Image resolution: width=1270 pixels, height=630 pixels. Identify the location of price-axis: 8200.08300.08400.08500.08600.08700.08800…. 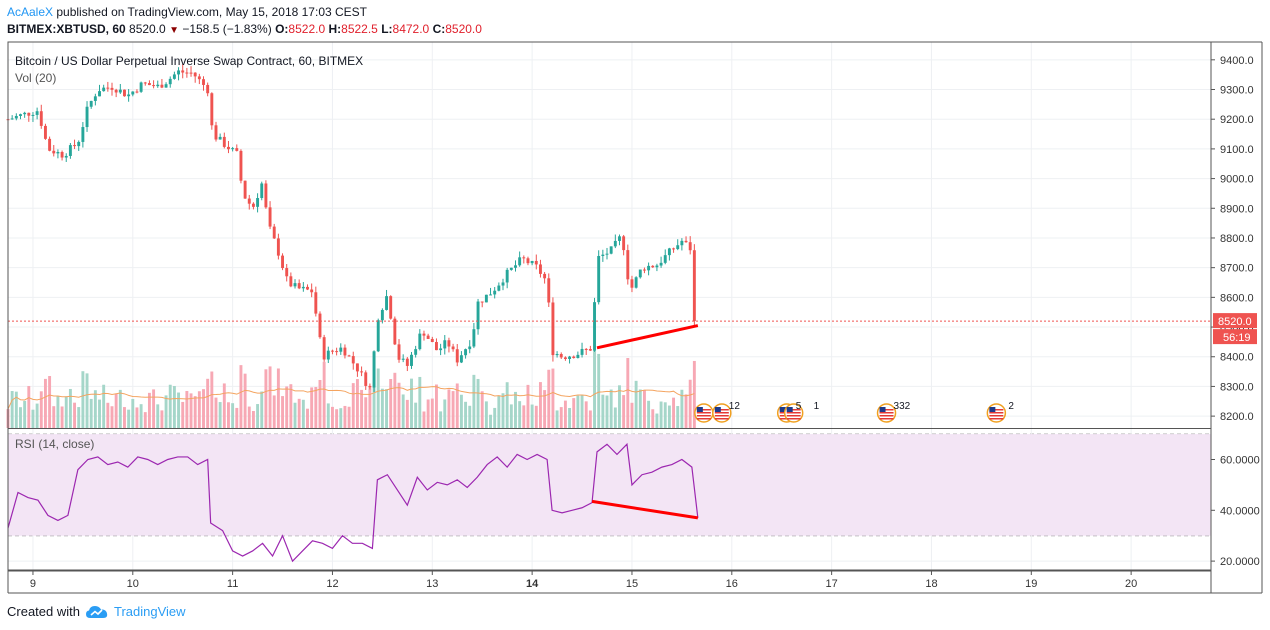
(1232, 239).